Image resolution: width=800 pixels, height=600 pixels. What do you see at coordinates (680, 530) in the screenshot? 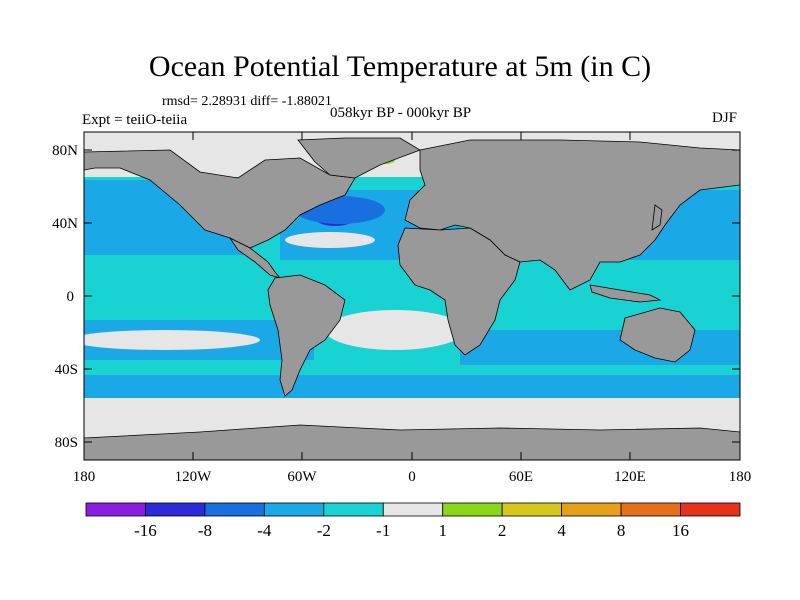
I see `colorbar-label: 16` at bounding box center [680, 530].